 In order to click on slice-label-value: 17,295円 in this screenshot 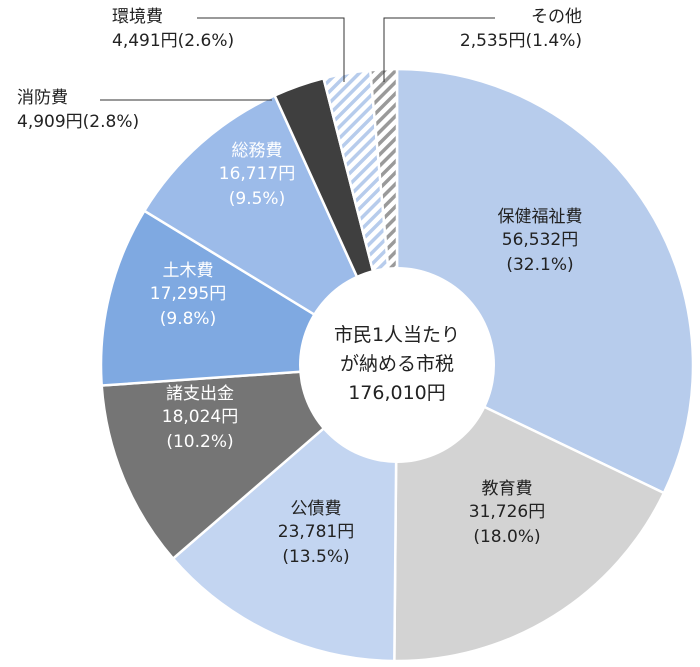, I will do `click(188, 294)`.